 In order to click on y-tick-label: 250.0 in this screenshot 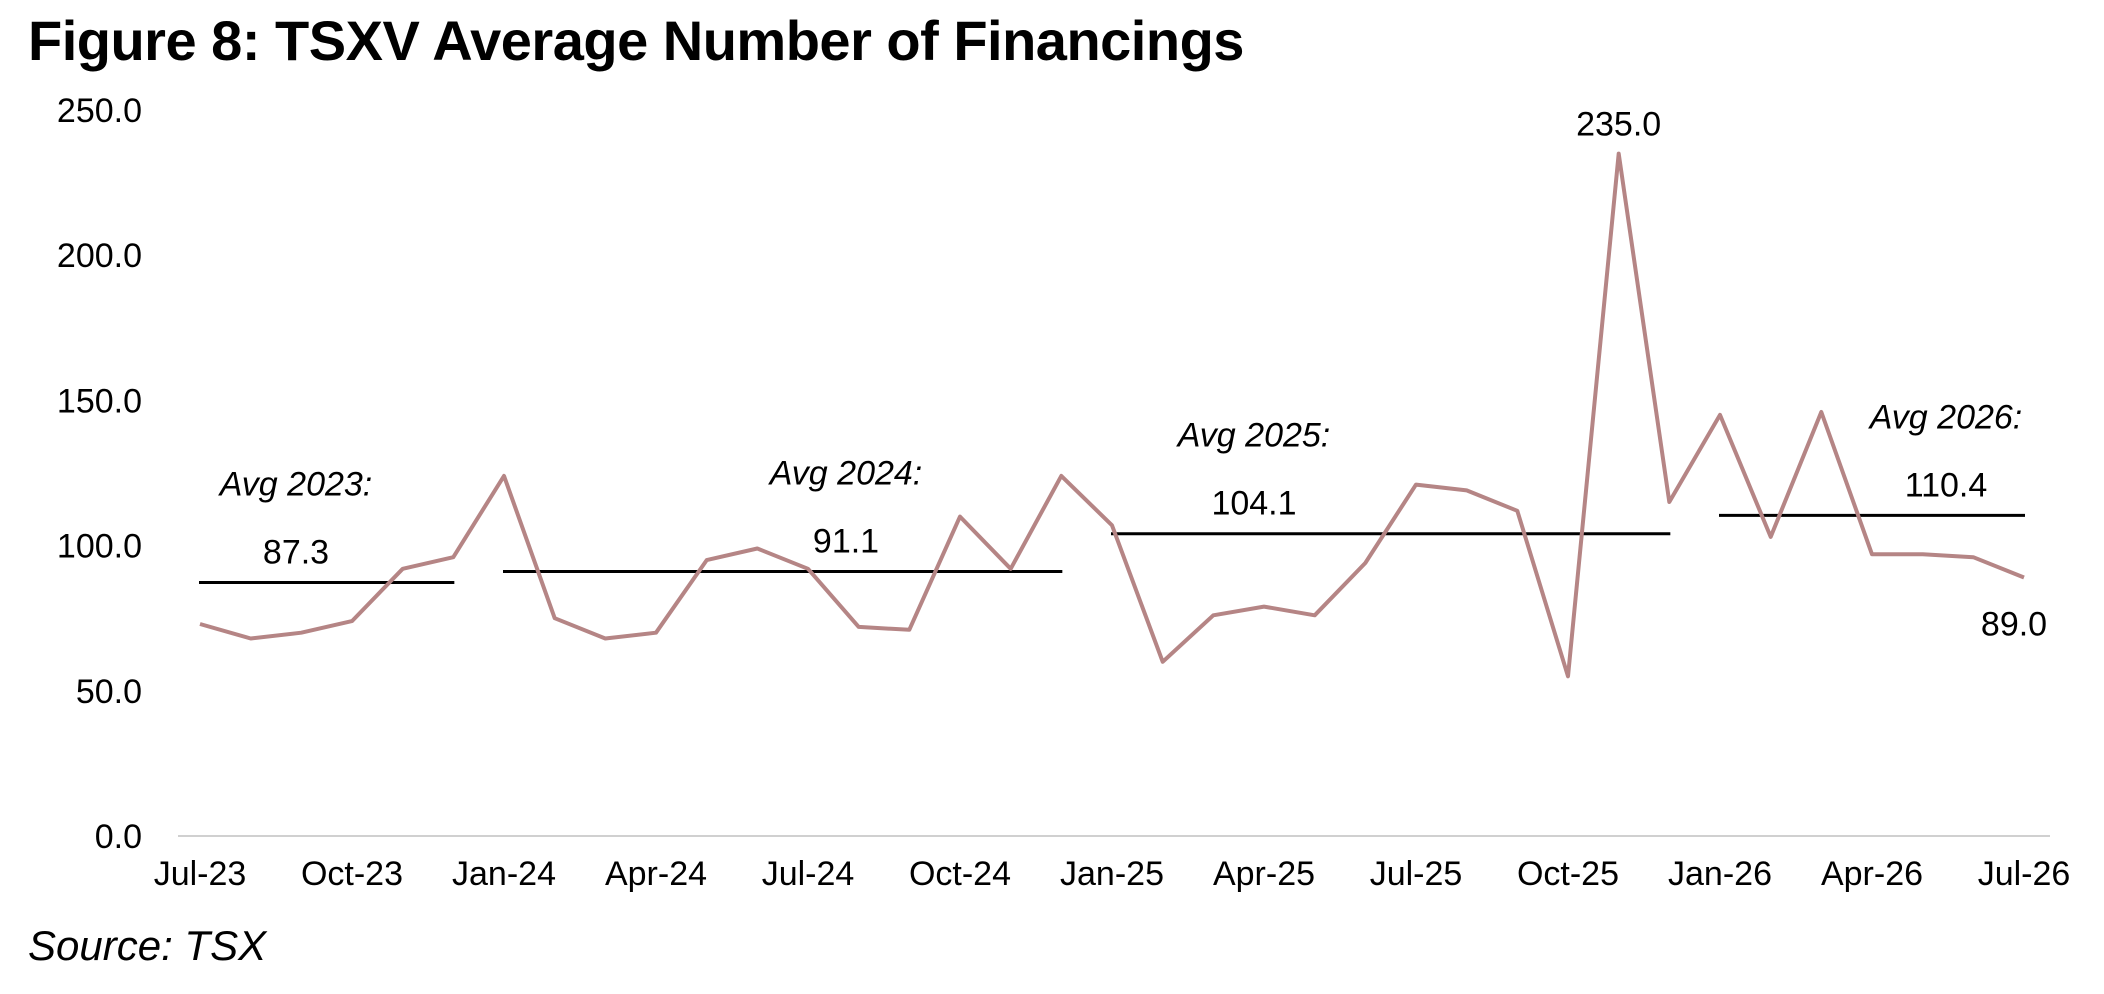, I will do `click(99, 111)`.